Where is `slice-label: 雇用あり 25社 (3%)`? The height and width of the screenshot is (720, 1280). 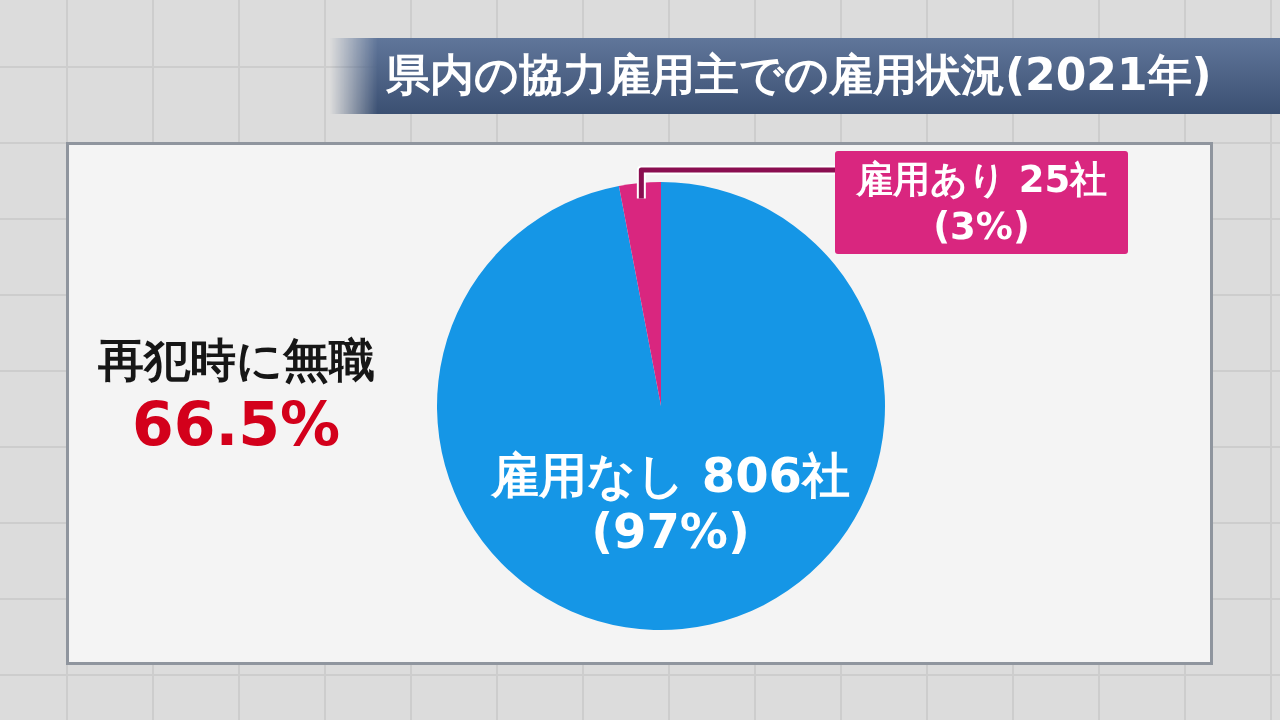 slice-label: 雇用あり 25社 (3%) is located at coordinates (981, 203).